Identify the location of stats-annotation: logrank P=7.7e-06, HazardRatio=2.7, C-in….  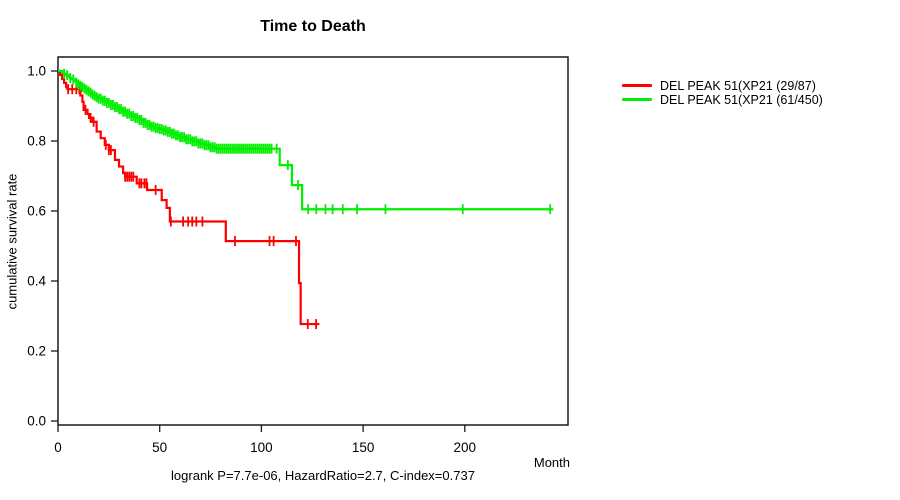
(323, 475).